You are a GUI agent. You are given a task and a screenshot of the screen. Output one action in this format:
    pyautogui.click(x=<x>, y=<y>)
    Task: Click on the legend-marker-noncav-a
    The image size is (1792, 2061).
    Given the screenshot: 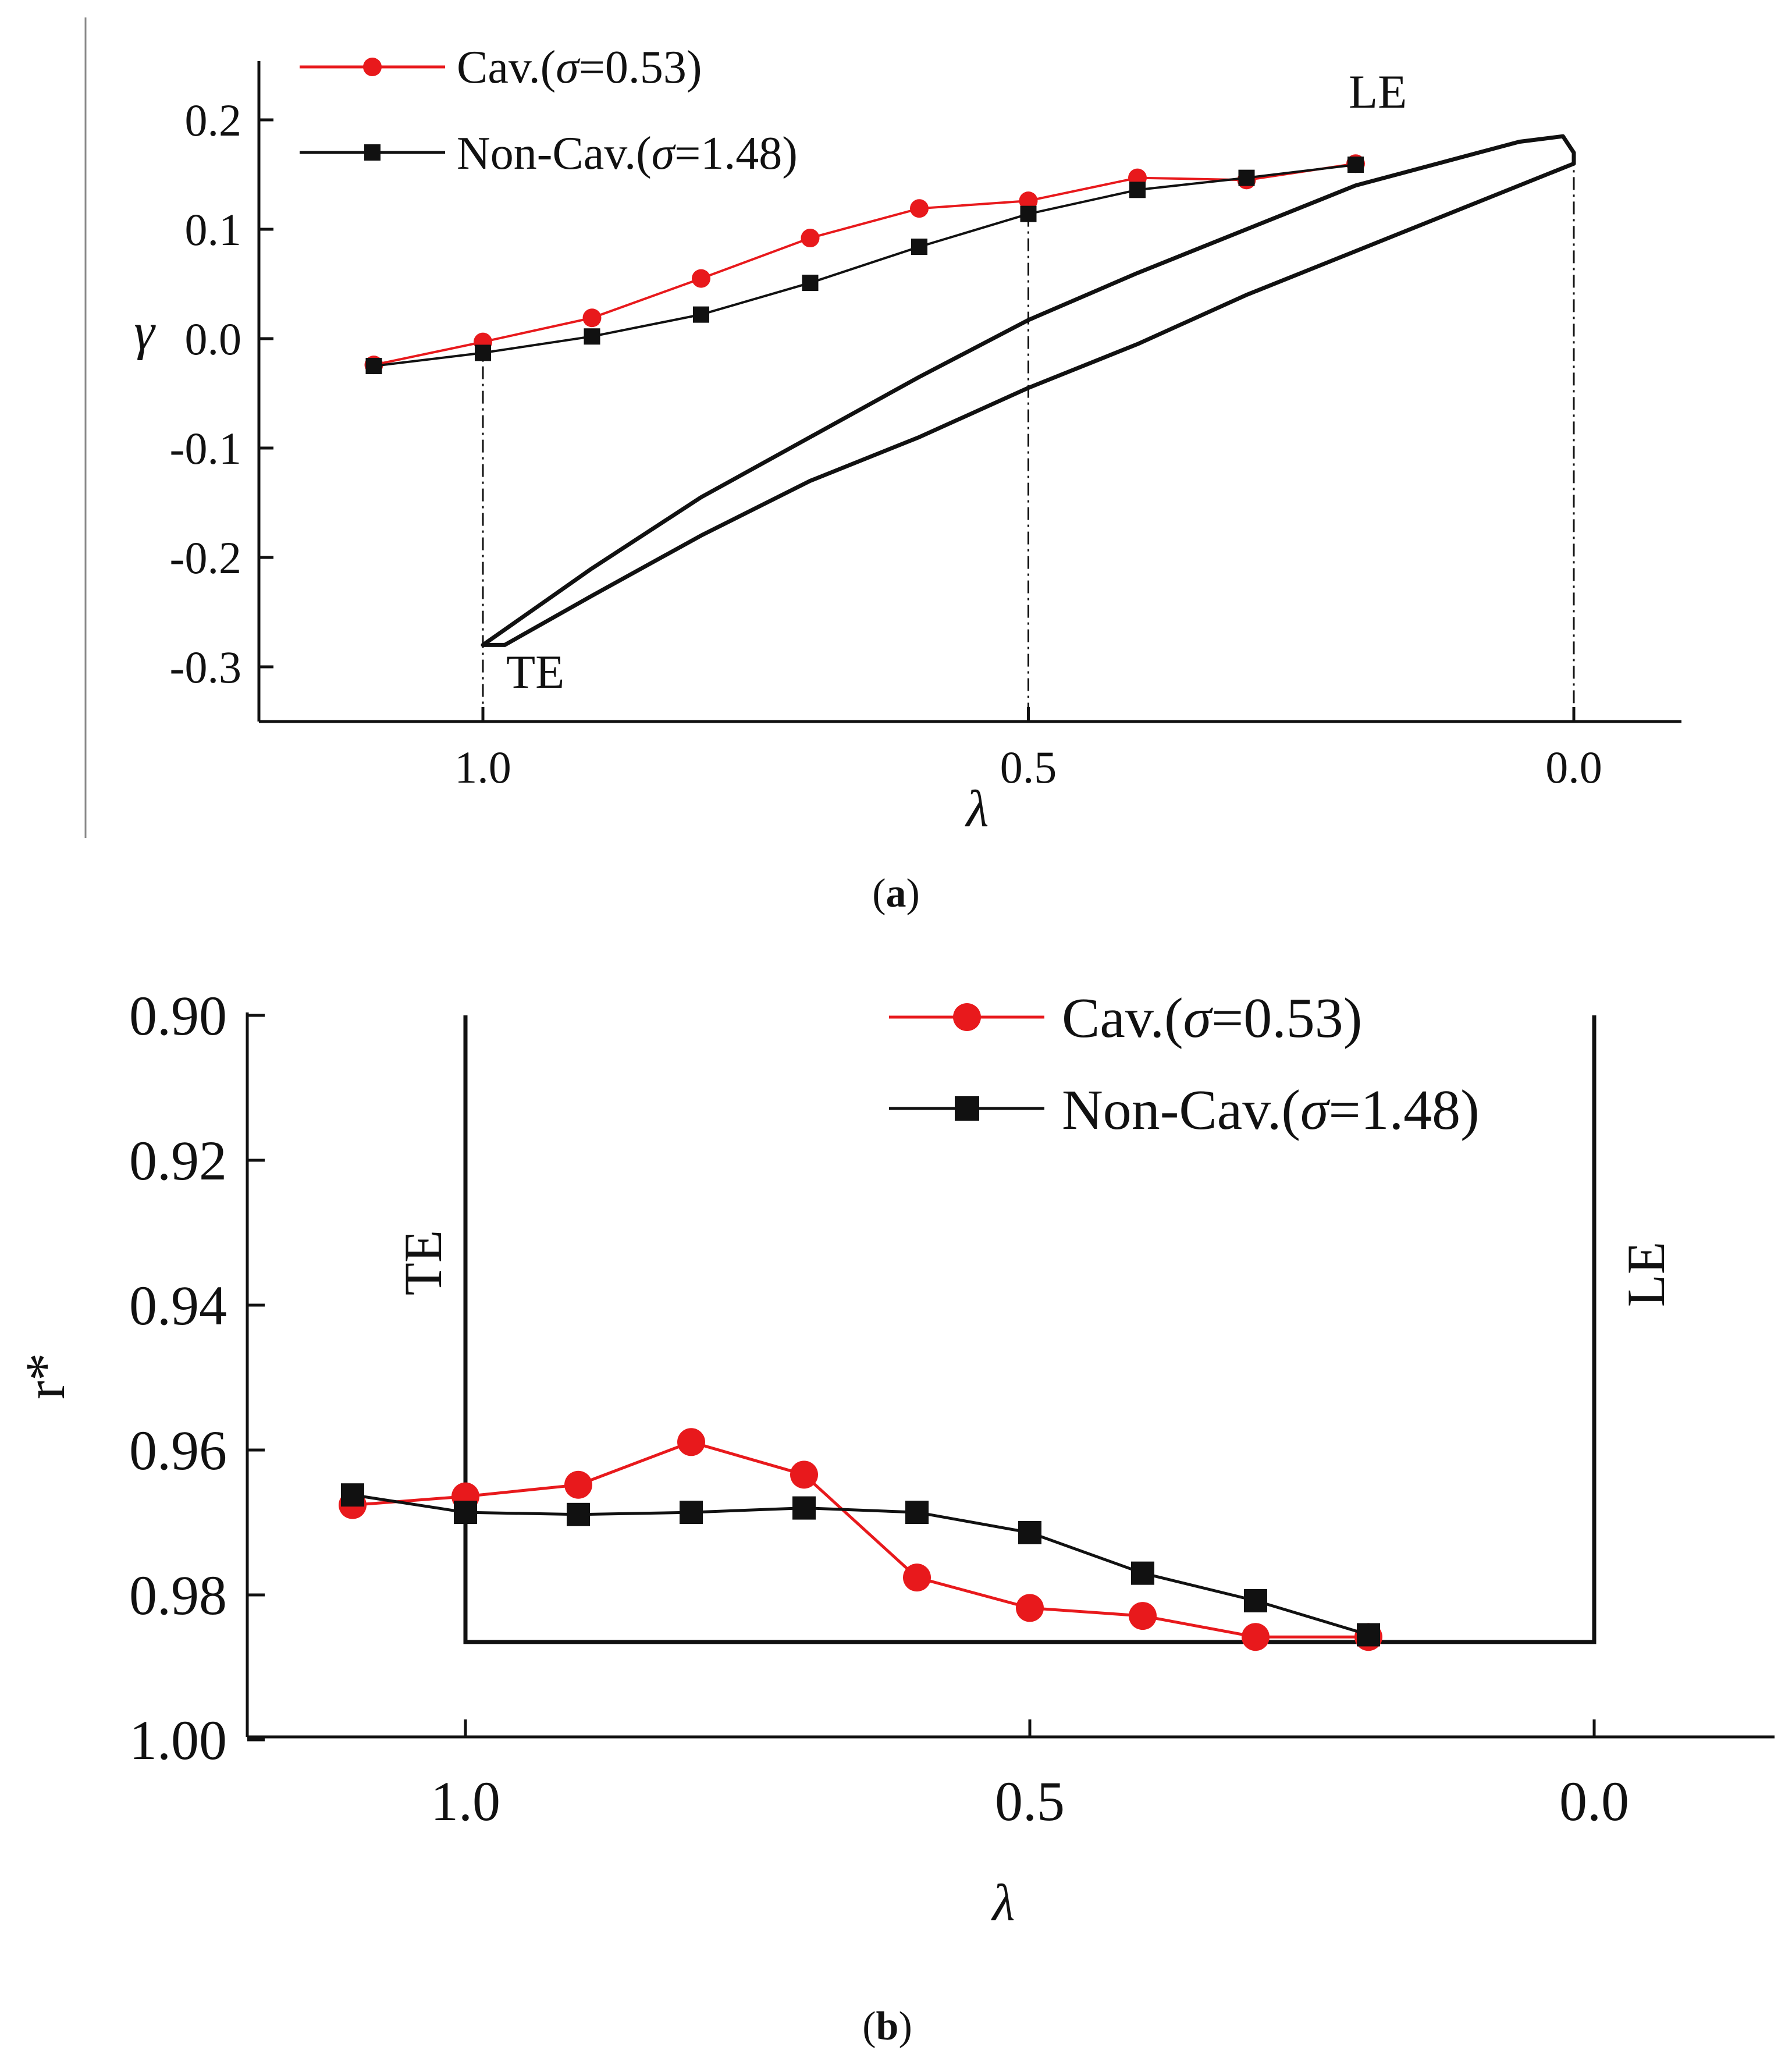 What is the action you would take?
    pyautogui.click(x=372, y=153)
    